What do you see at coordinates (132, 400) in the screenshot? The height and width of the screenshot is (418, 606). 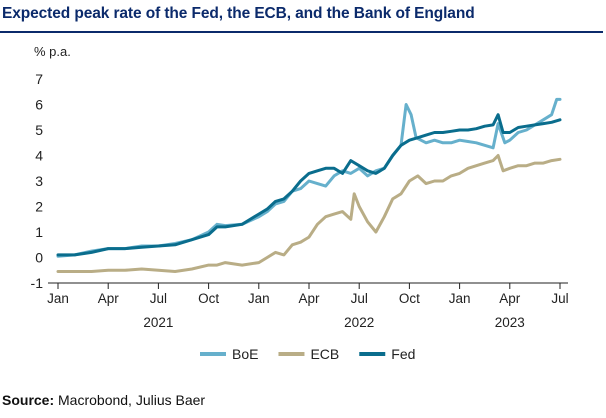 I see `source-text: Macrobond, Julius Baer` at bounding box center [132, 400].